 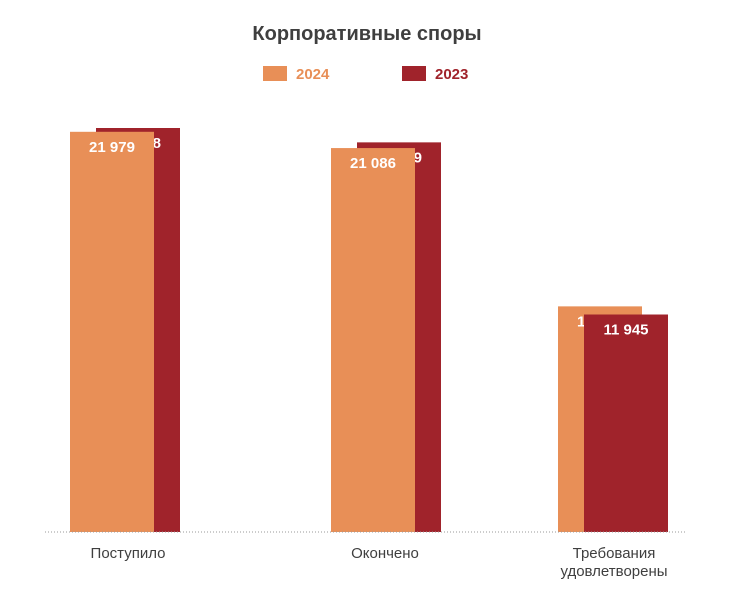 What do you see at coordinates (414, 73) in the screenshot?
I see `legend-swatch-2023` at bounding box center [414, 73].